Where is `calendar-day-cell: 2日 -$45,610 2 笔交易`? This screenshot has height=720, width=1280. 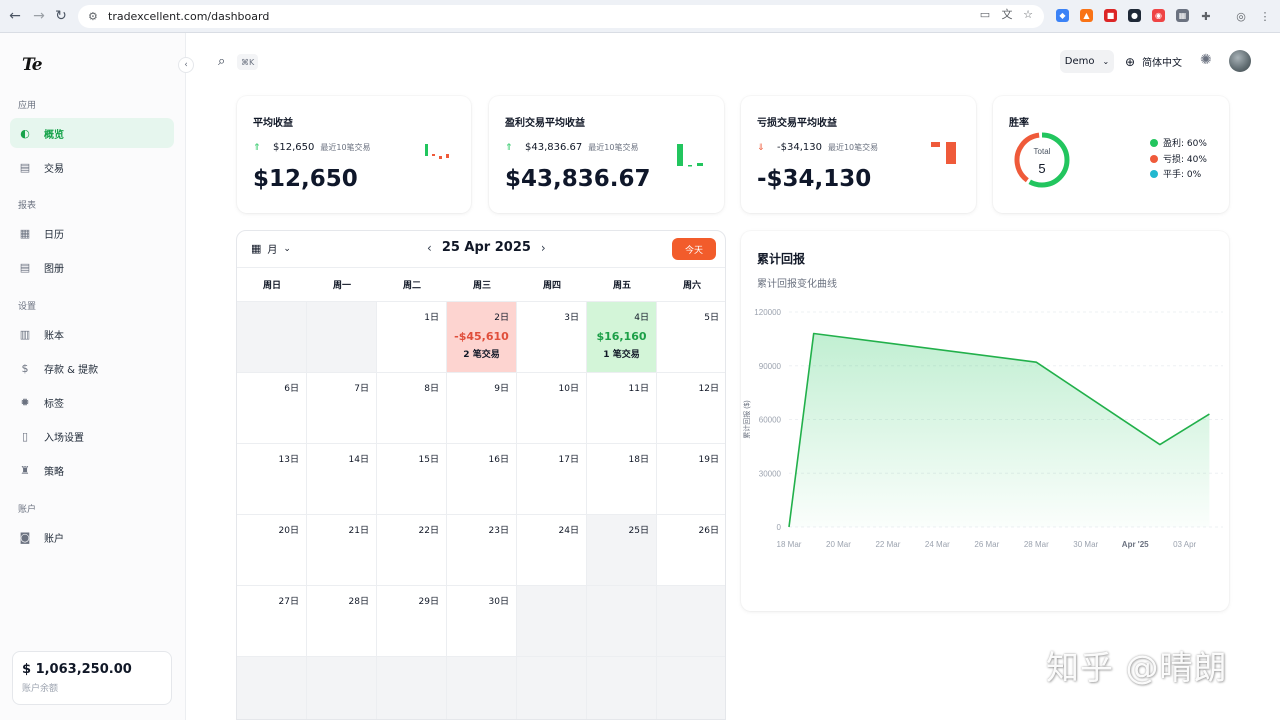 calendar-day-cell: 2日 -$45,610 2 笔交易 is located at coordinates (482, 337).